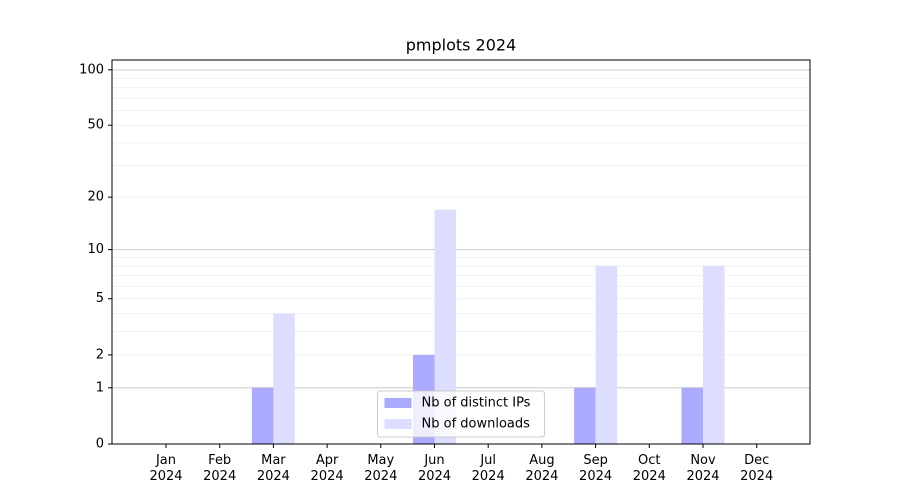 The height and width of the screenshot is (500, 900). What do you see at coordinates (434, 468) in the screenshot?
I see `x-tick-label: Jun 2024` at bounding box center [434, 468].